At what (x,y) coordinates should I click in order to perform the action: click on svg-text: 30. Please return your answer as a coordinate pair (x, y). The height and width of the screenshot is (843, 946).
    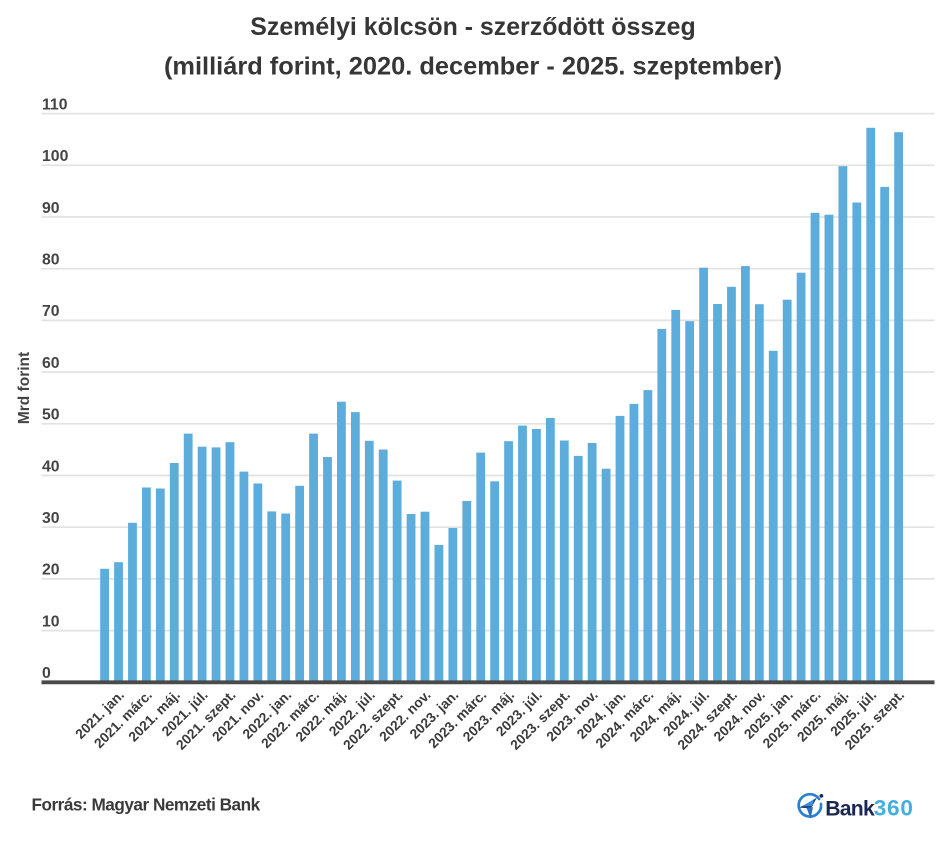
    Looking at the image, I should click on (51, 518).